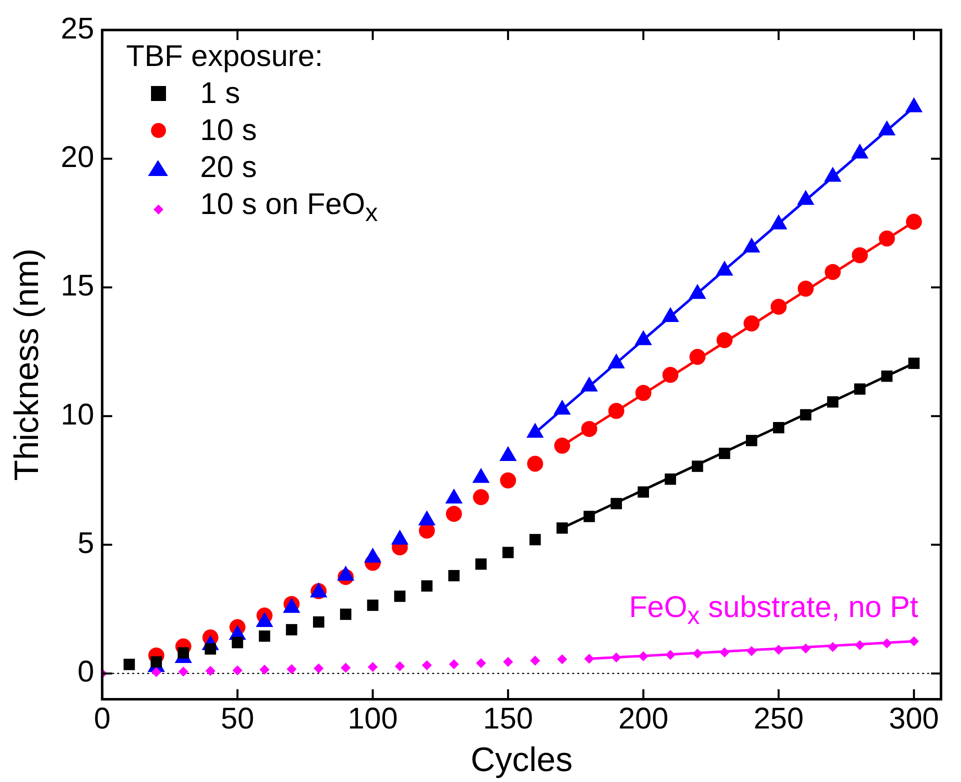 Image resolution: width=961 pixels, height=782 pixels. I want to click on y-tick-label: 15, so click(77, 286).